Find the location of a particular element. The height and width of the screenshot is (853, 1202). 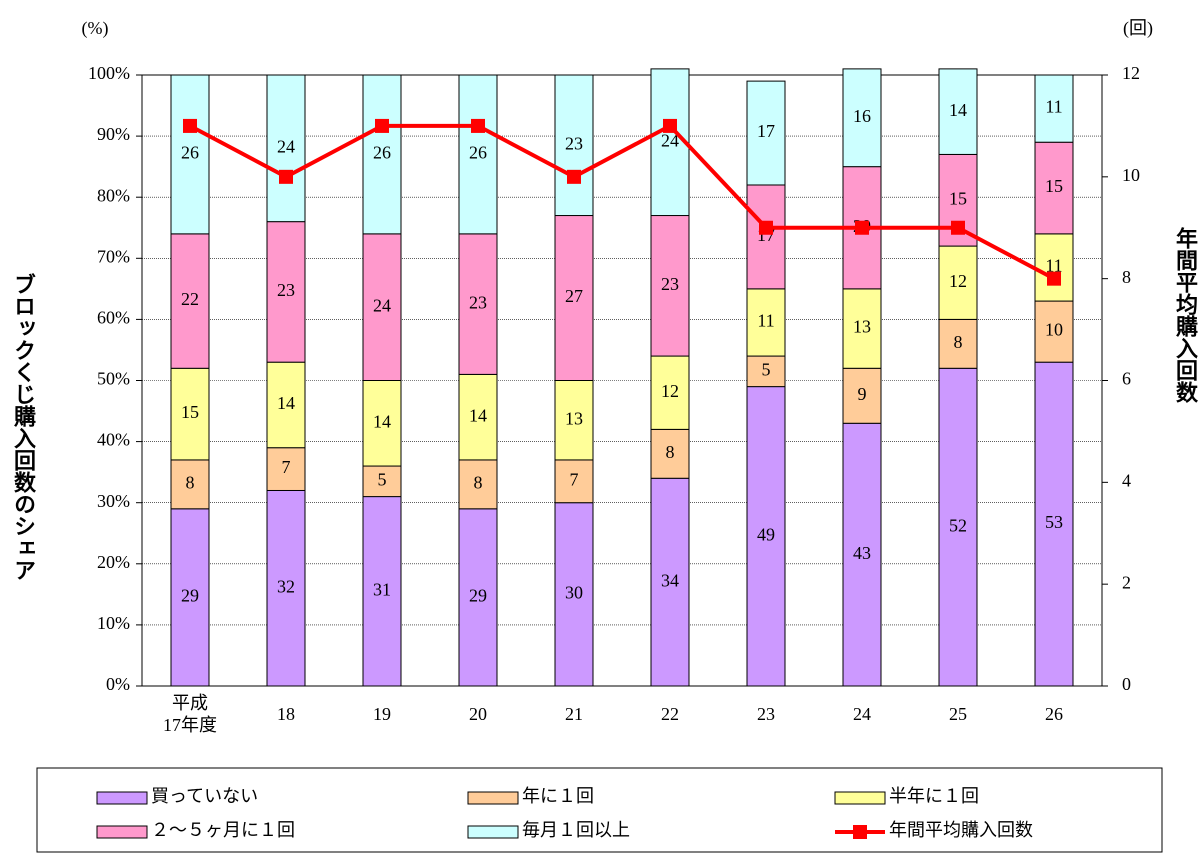

data-label: 30 is located at coordinates (574, 592).